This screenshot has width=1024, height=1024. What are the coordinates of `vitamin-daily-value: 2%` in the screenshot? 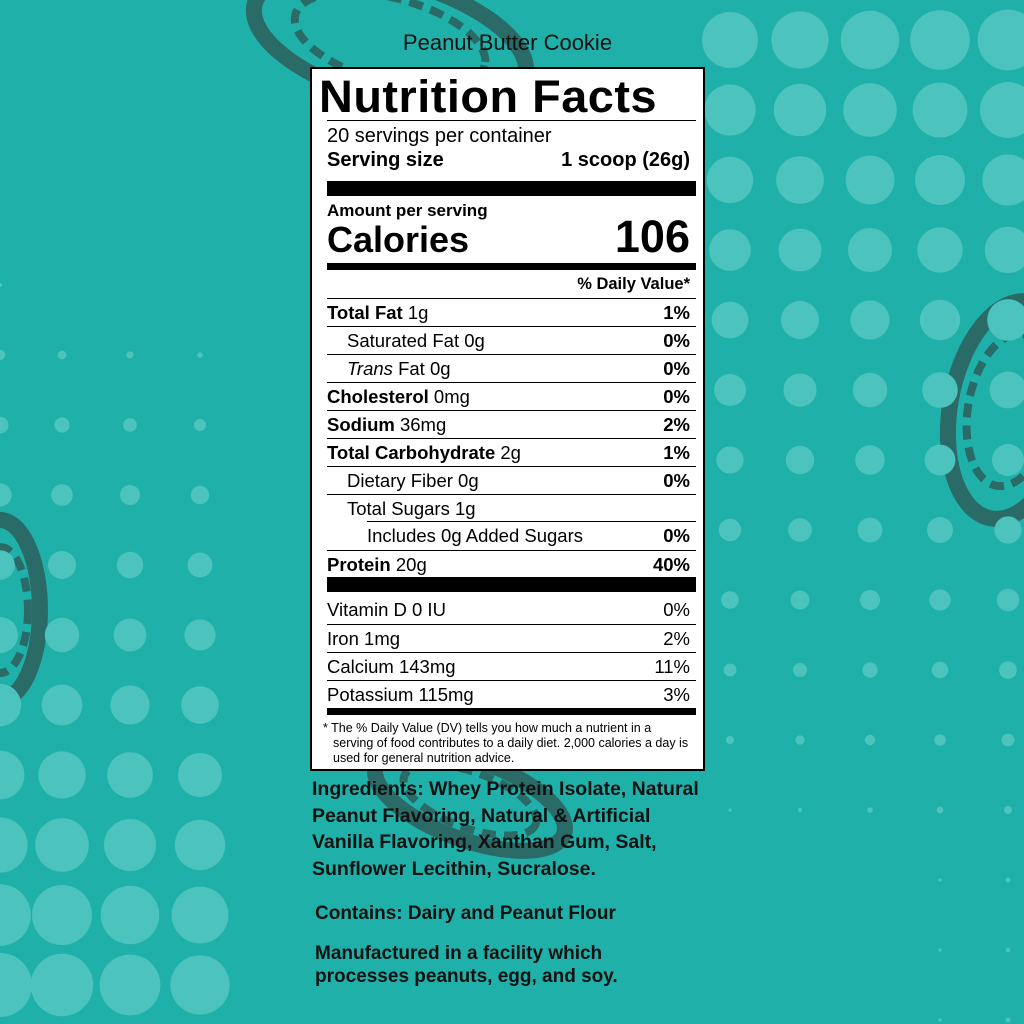 It's located at (676, 638).